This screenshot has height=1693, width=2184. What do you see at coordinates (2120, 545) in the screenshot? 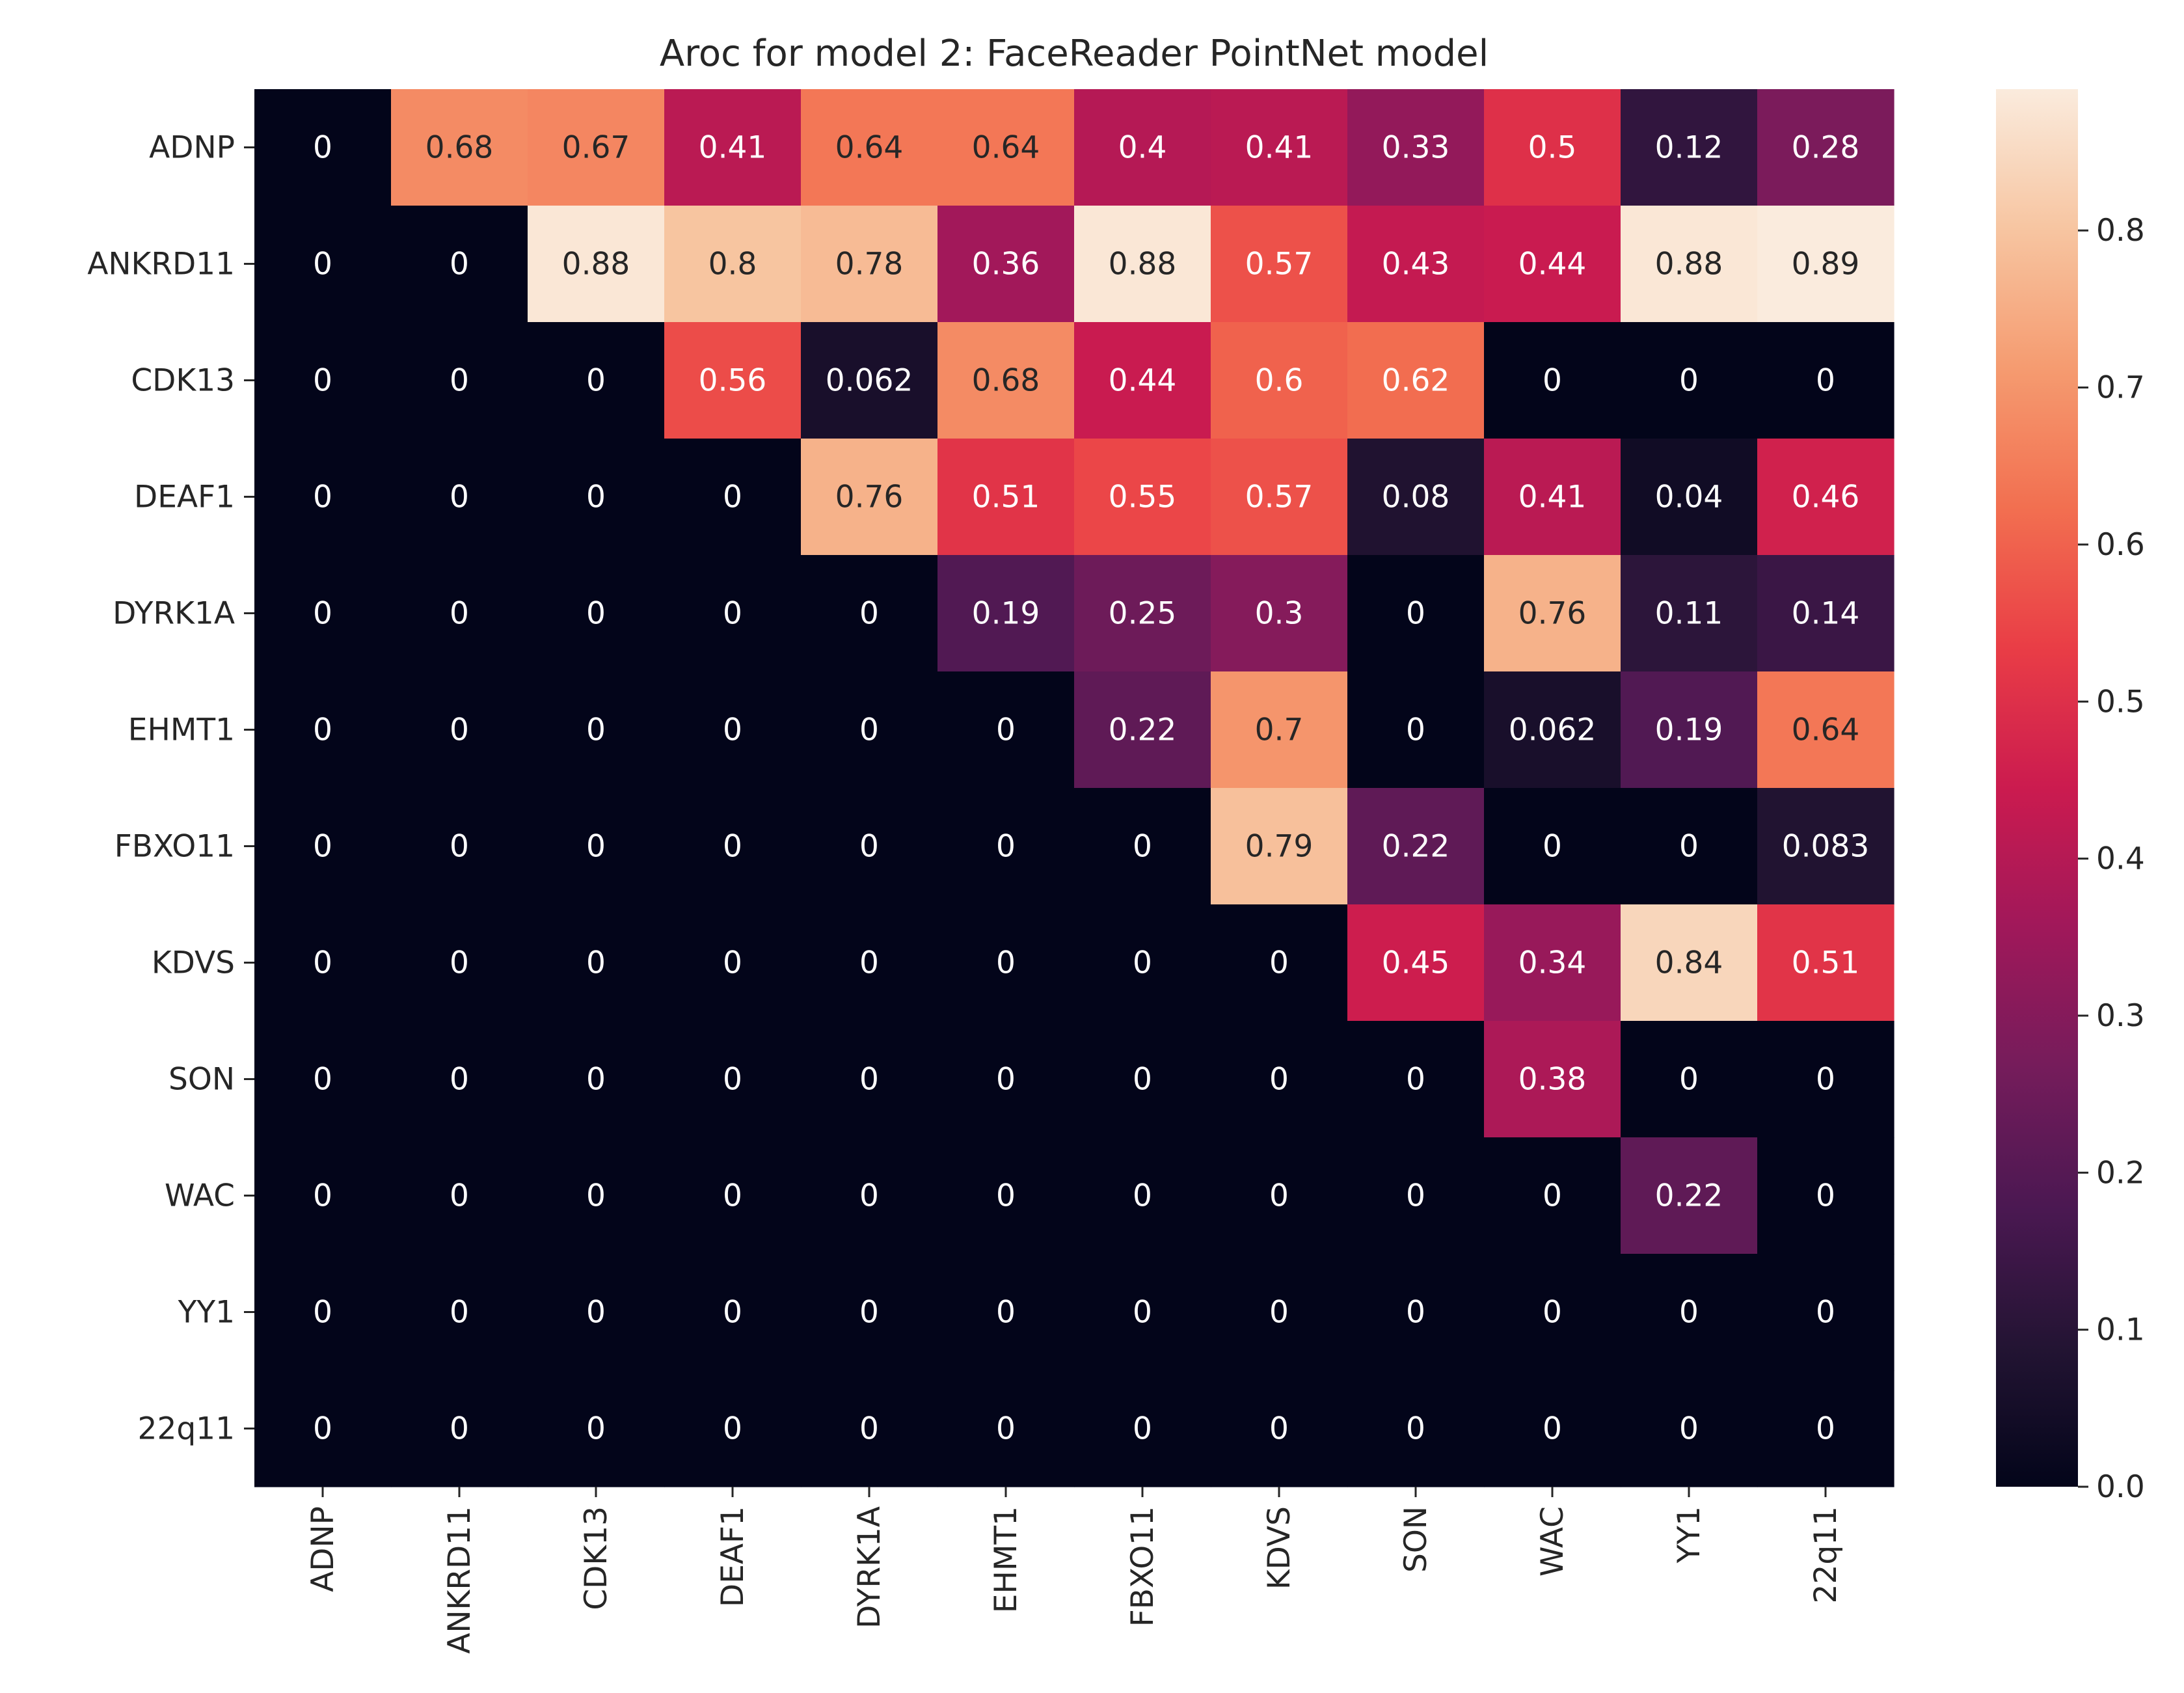
I see `colorbar-tick-label: 0.6` at bounding box center [2120, 545].